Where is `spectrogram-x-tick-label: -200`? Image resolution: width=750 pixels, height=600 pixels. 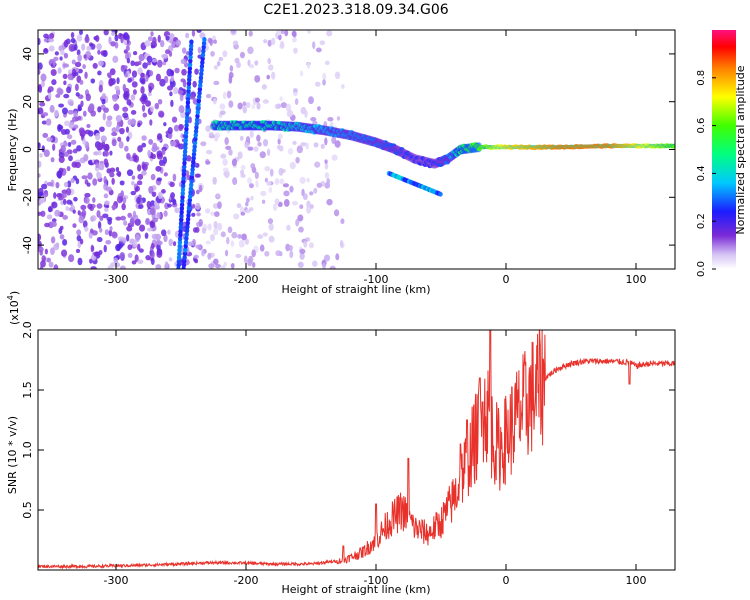
spectrogram-x-tick-label: -200 is located at coordinates (246, 279).